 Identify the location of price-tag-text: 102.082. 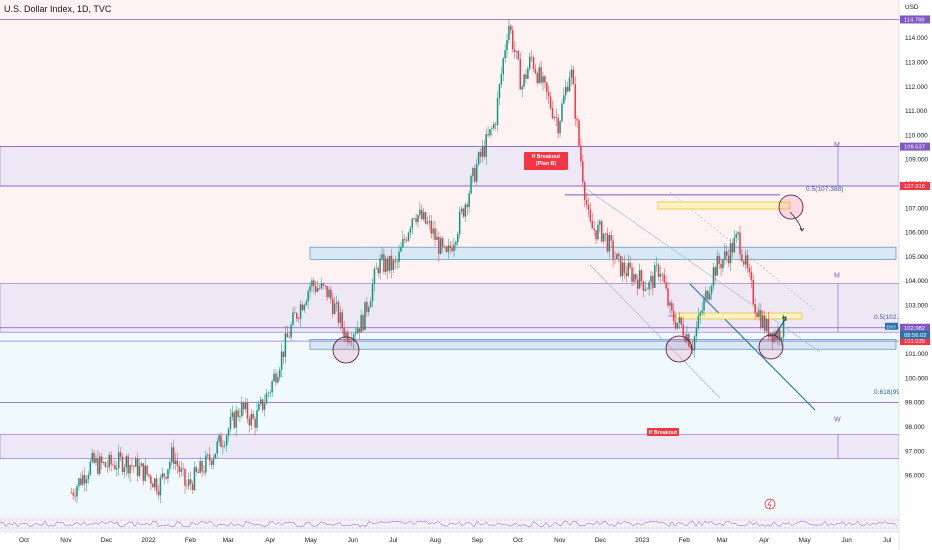
(914, 329).